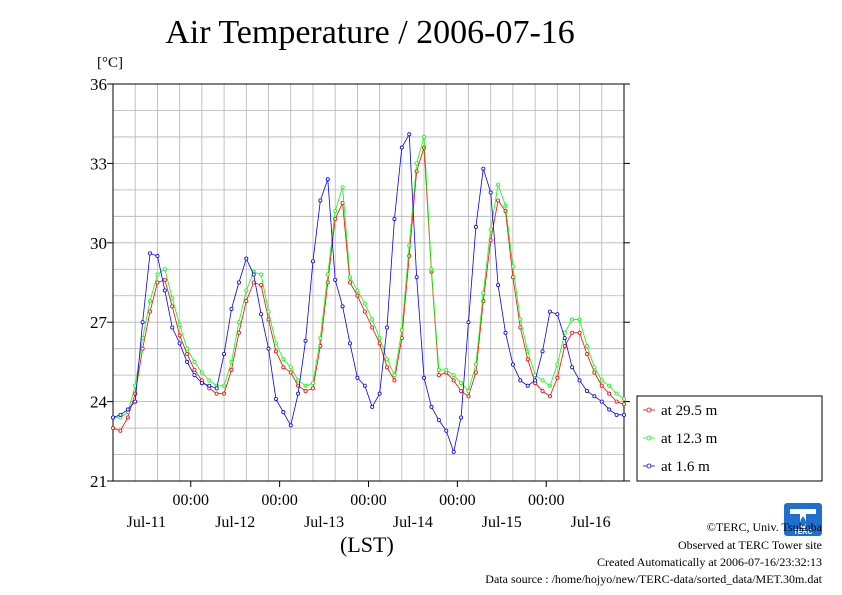  I want to click on legend-label: at 1.6 m, so click(685, 467).